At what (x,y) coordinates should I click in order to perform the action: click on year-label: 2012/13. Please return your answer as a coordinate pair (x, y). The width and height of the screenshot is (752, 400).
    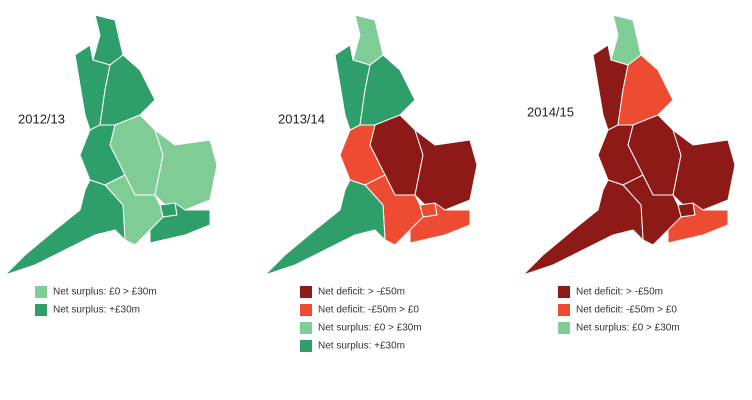
    Looking at the image, I should click on (41, 118).